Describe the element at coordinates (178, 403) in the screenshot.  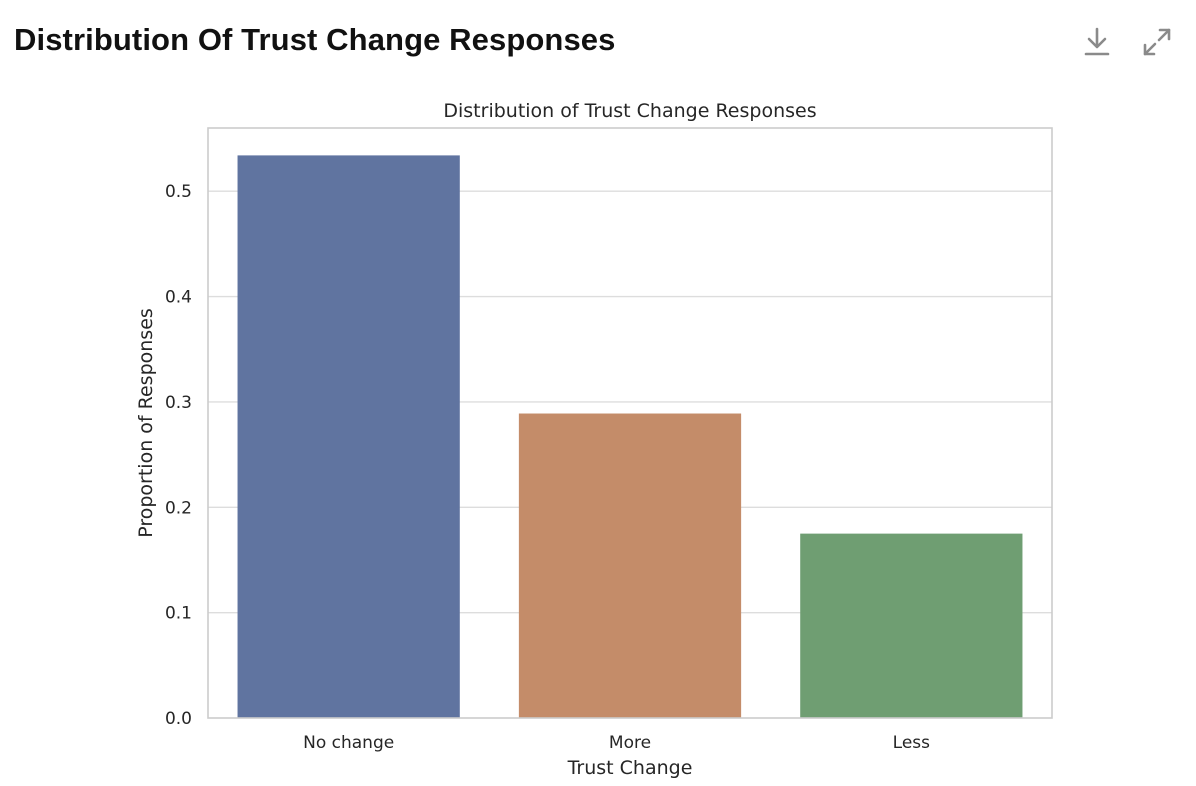
I see `y-tick-label: 0.3` at that location.